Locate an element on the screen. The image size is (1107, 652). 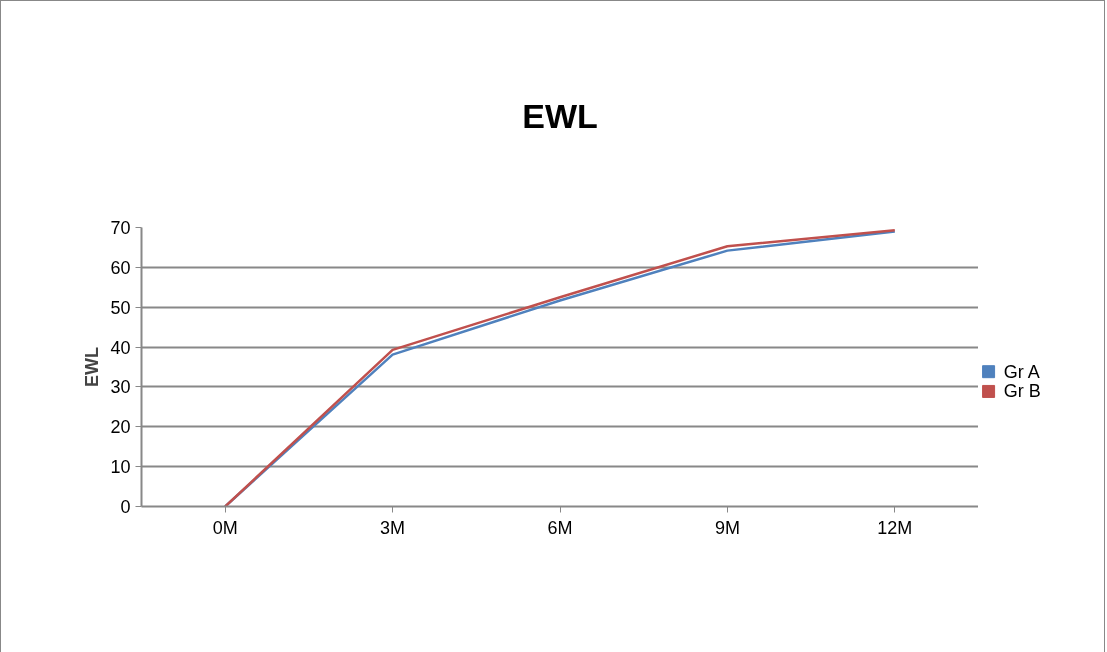
y-axis-title: EWL is located at coordinates (92, 367).